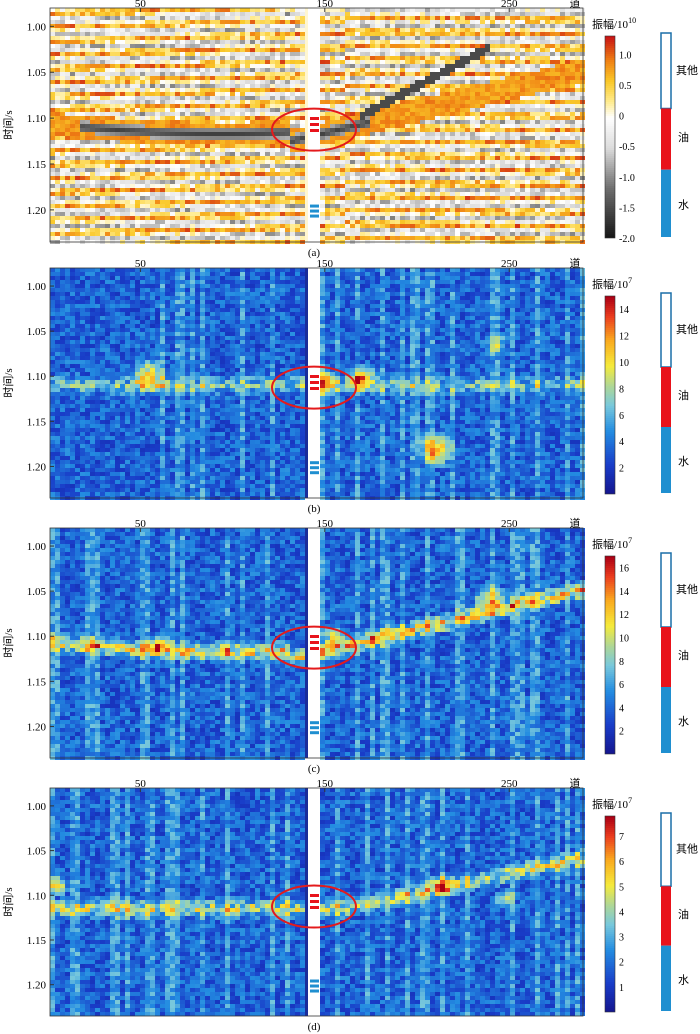  What do you see at coordinates (614, 23) in the screenshot?
I see `colorbar-title: 振幅/1010` at bounding box center [614, 23].